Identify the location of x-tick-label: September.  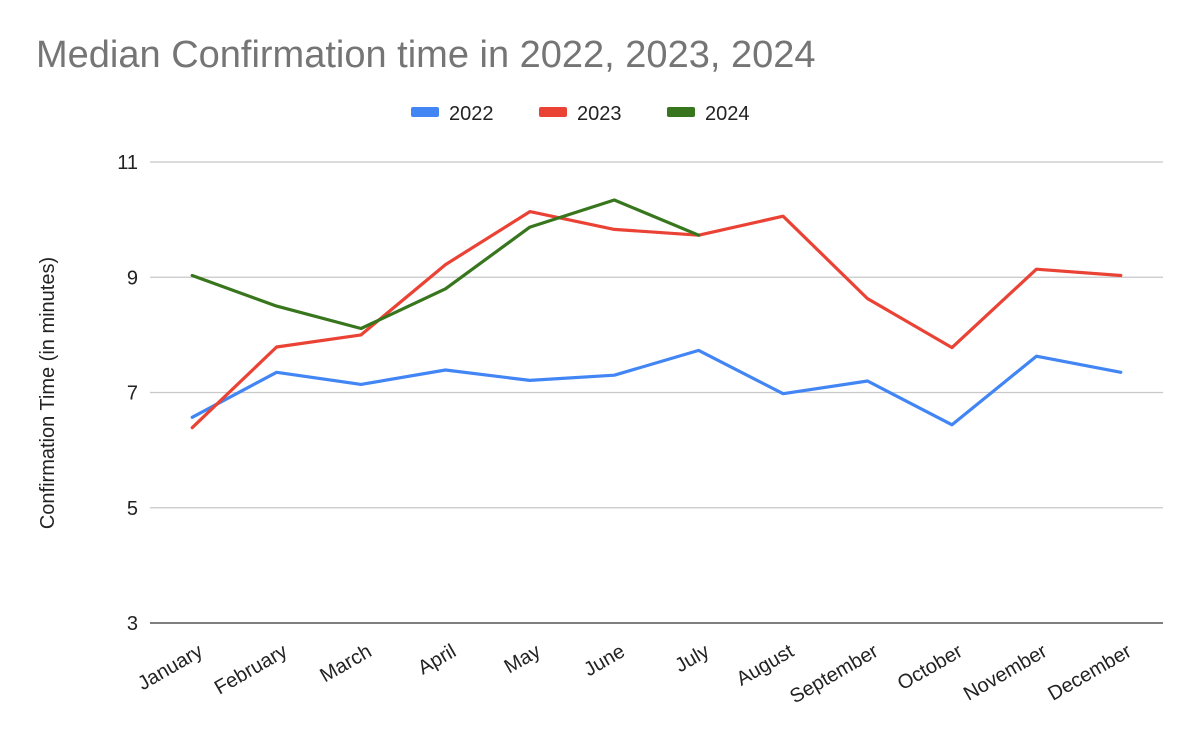
(834, 674).